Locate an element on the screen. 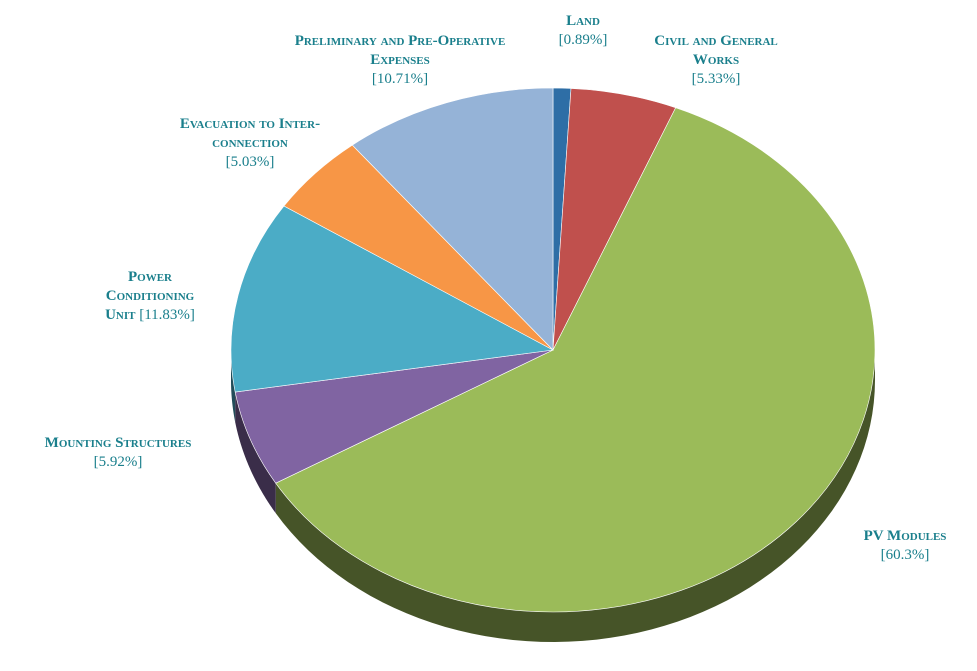 This screenshot has height=671, width=977. slice-label: PV Modules [60.3%] is located at coordinates (903, 546).